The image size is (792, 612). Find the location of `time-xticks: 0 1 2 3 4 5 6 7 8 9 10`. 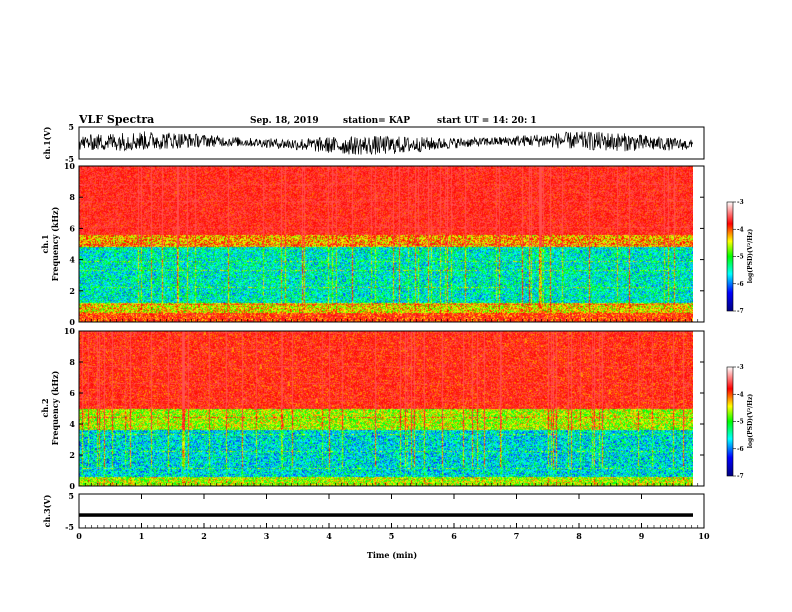

time-xticks: 0 1 2 3 4 5 6 7 8 9 10 is located at coordinates (393, 517).